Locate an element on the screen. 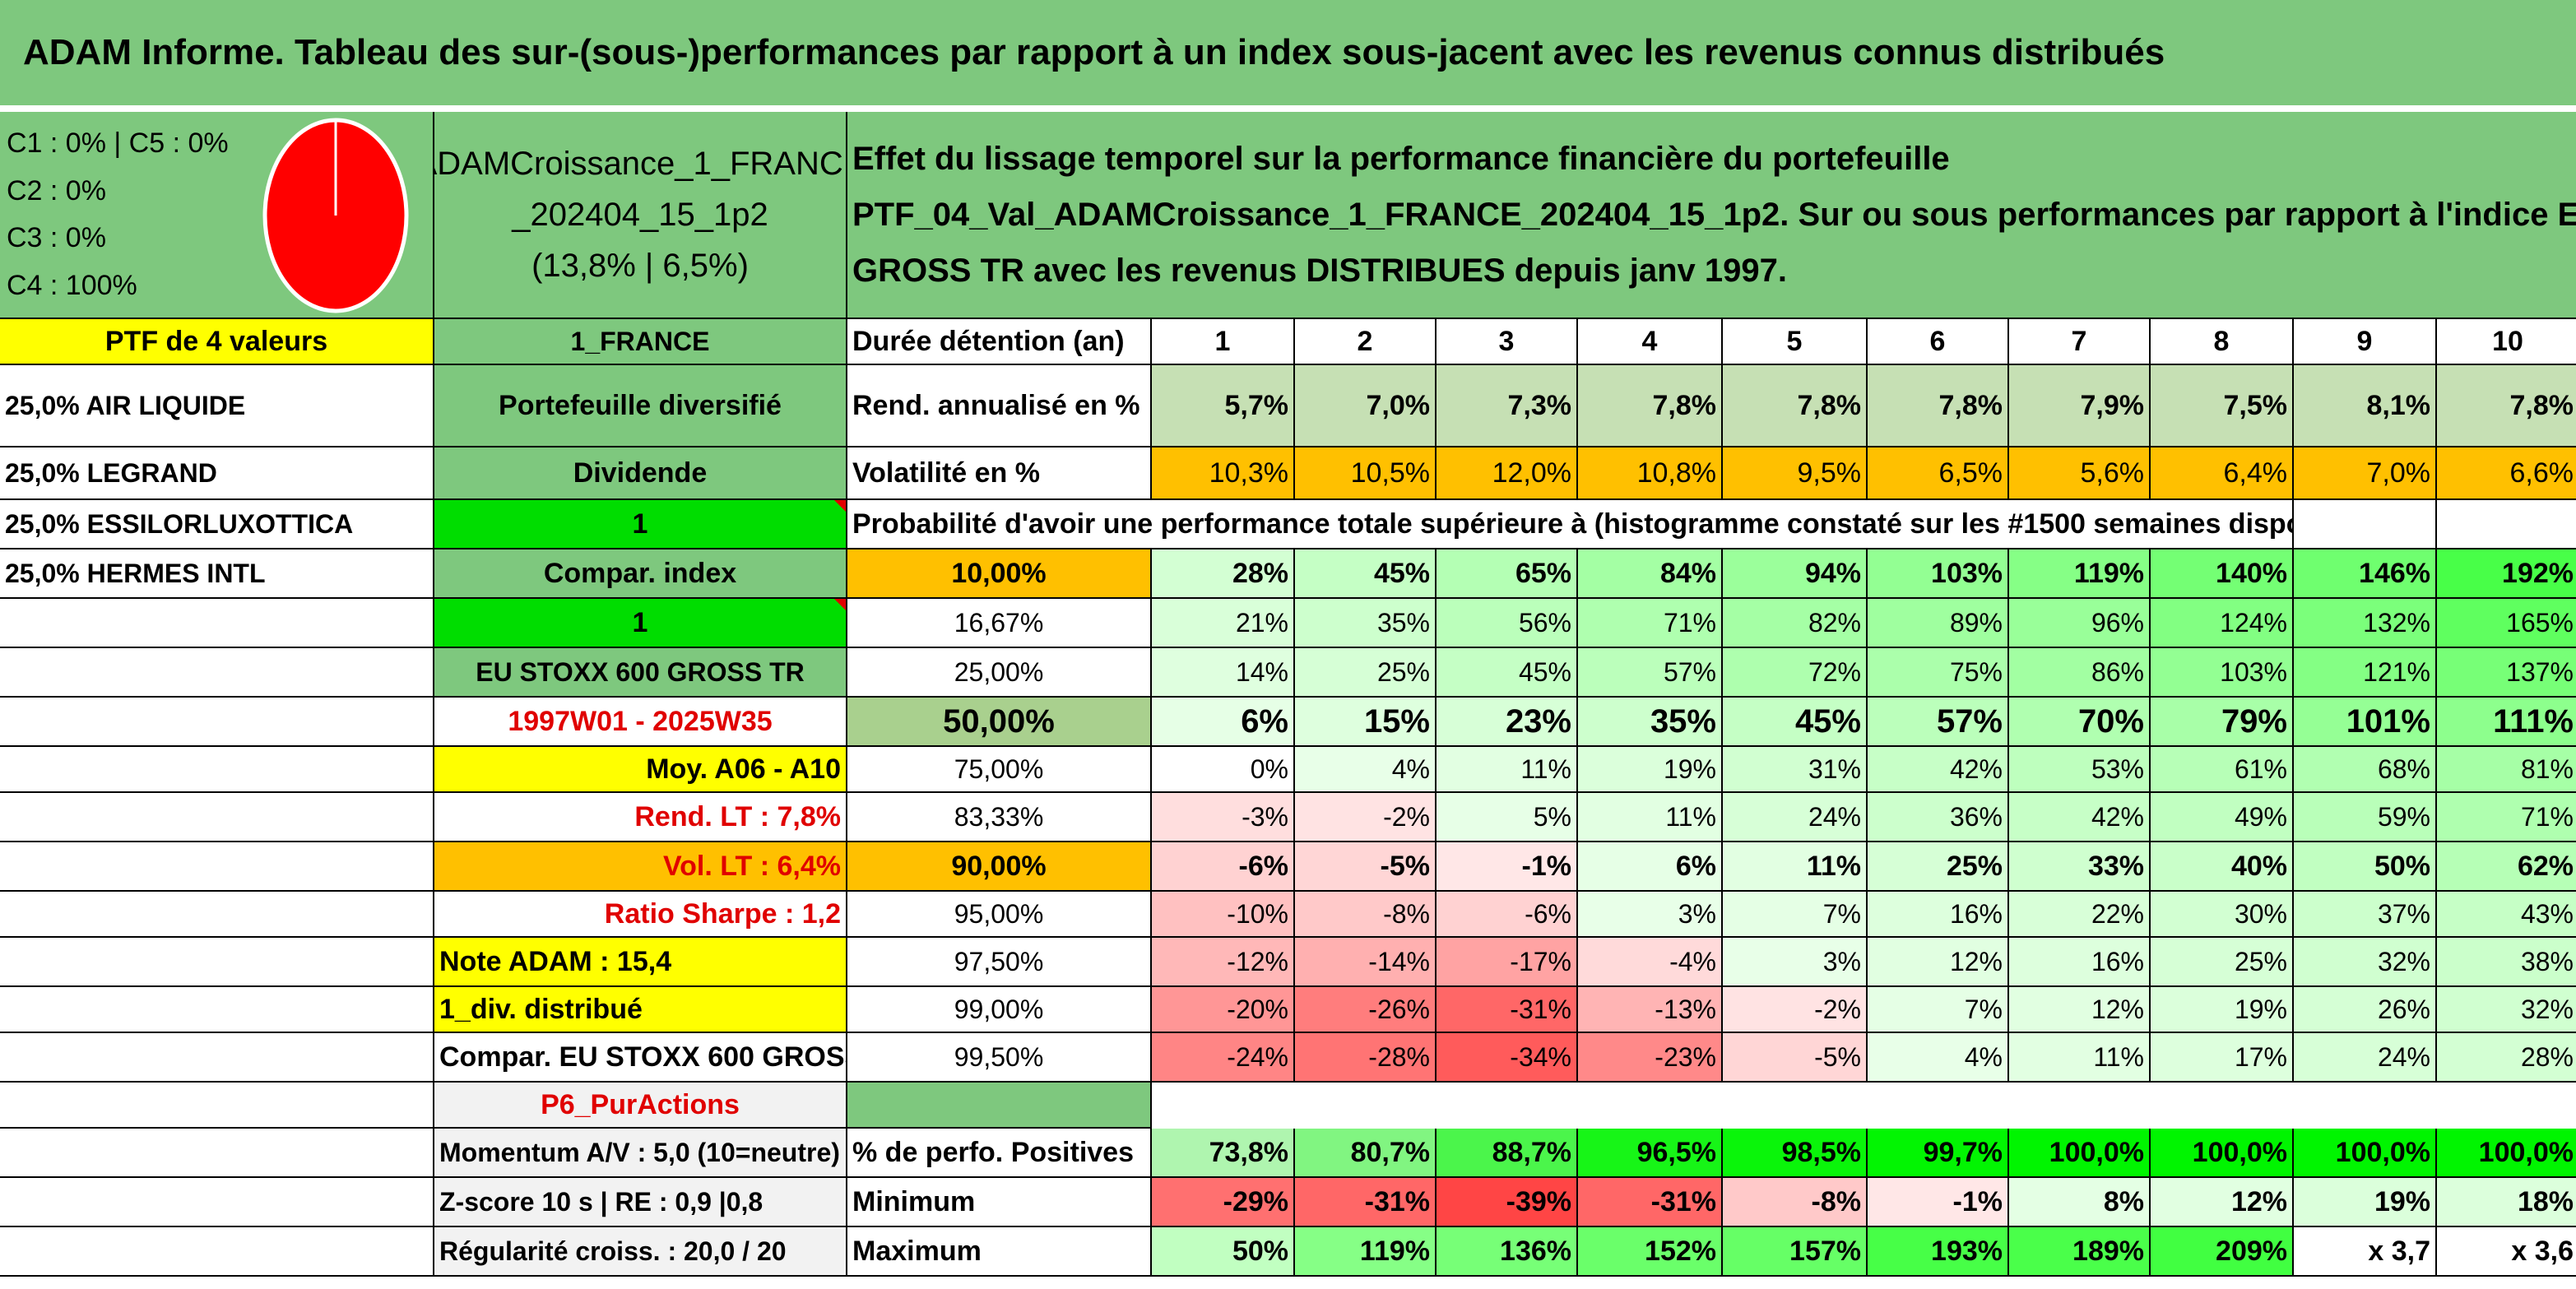  quantile-cell: -6% is located at coordinates (1507, 915).